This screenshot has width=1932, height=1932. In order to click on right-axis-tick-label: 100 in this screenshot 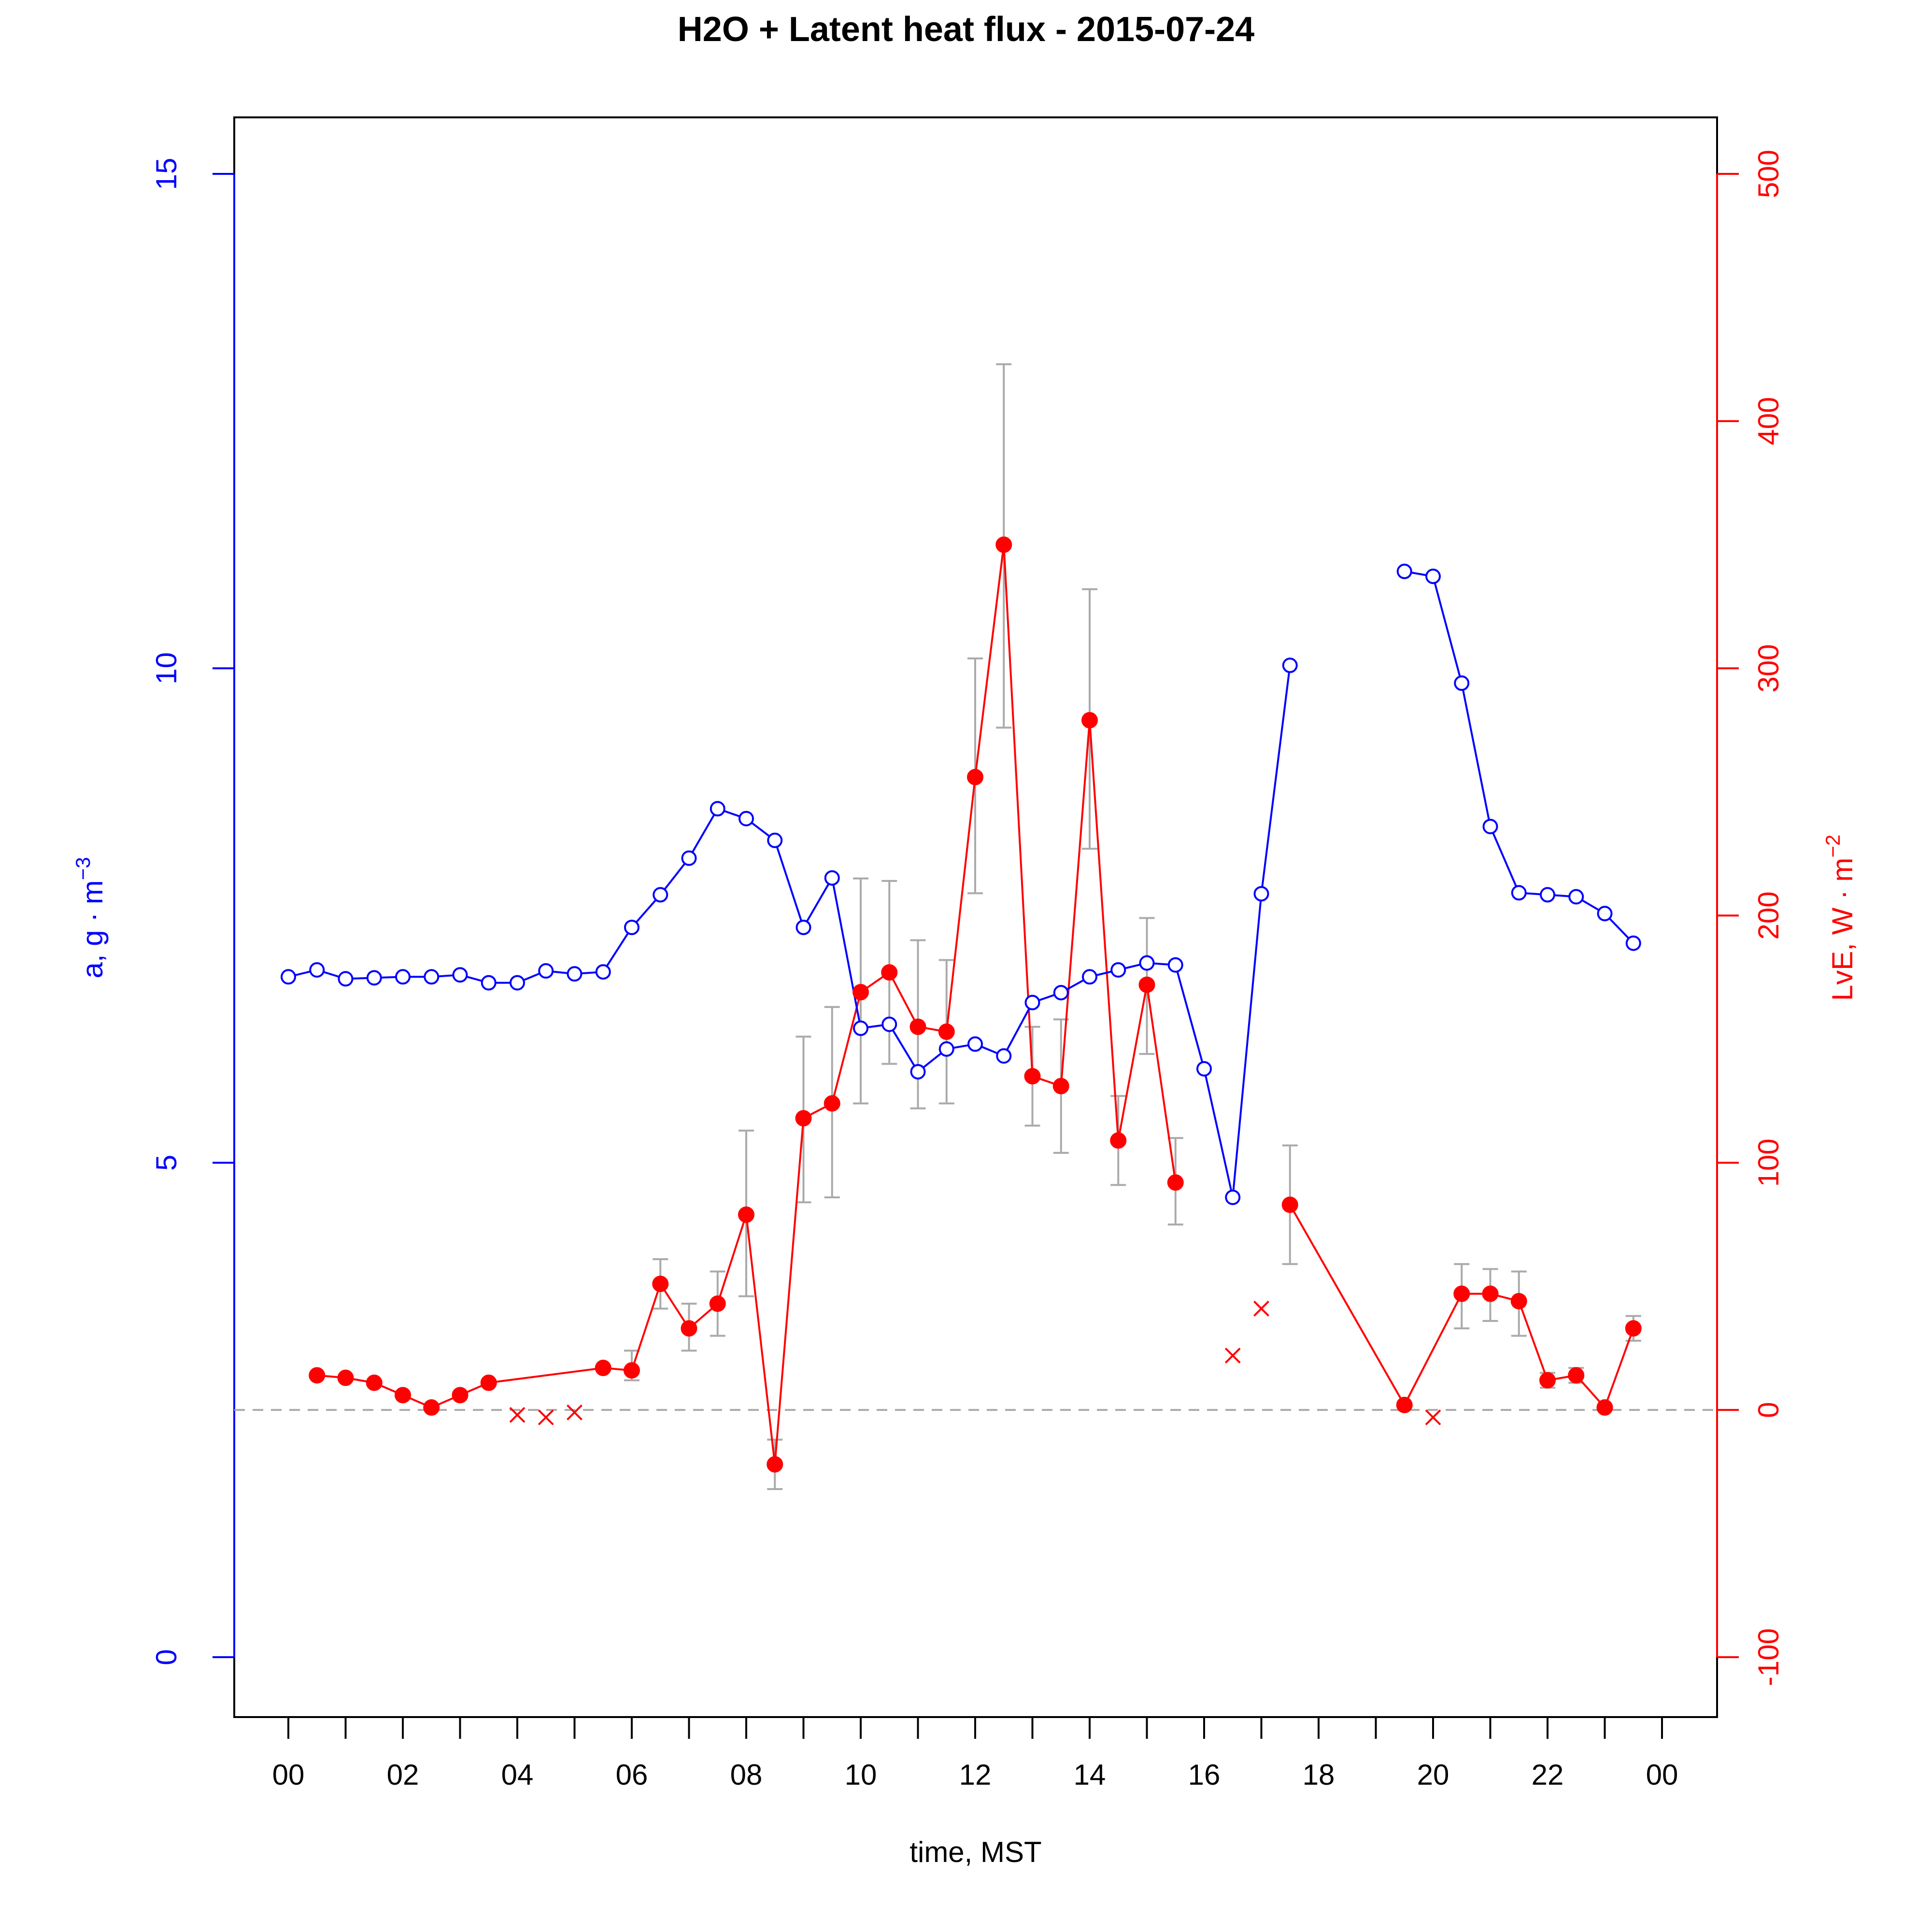, I will do `click(1768, 1162)`.